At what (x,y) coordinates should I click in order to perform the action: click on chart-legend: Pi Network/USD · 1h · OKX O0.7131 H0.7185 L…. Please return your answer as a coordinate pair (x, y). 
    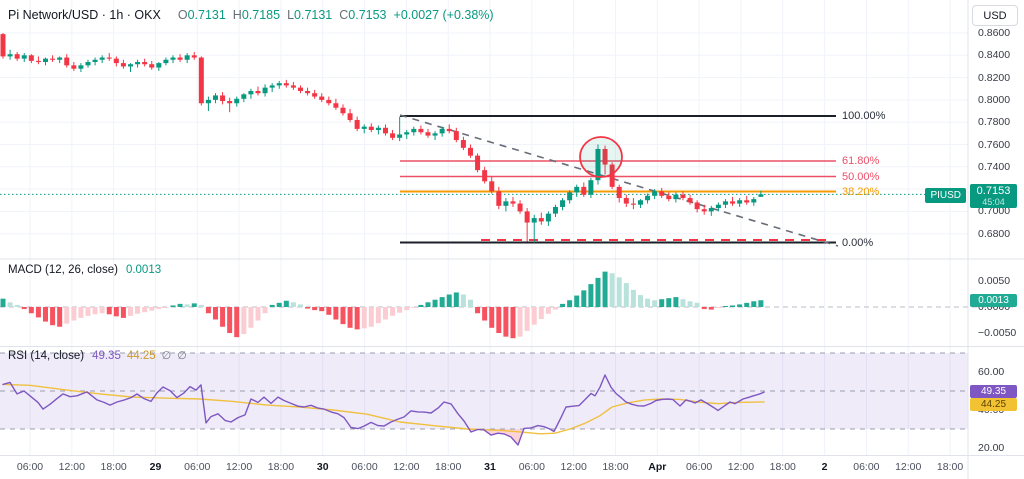
    Looking at the image, I should click on (251, 15).